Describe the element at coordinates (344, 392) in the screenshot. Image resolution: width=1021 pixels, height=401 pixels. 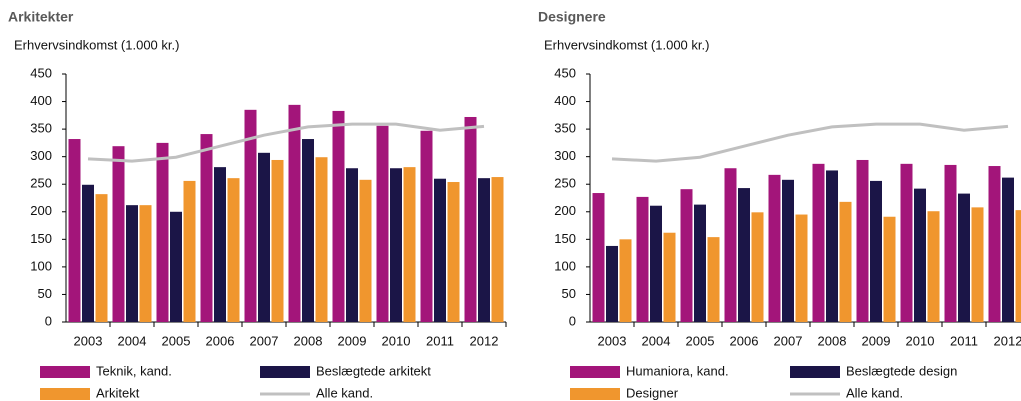
I see `legend-label: Alle kand.` at that location.